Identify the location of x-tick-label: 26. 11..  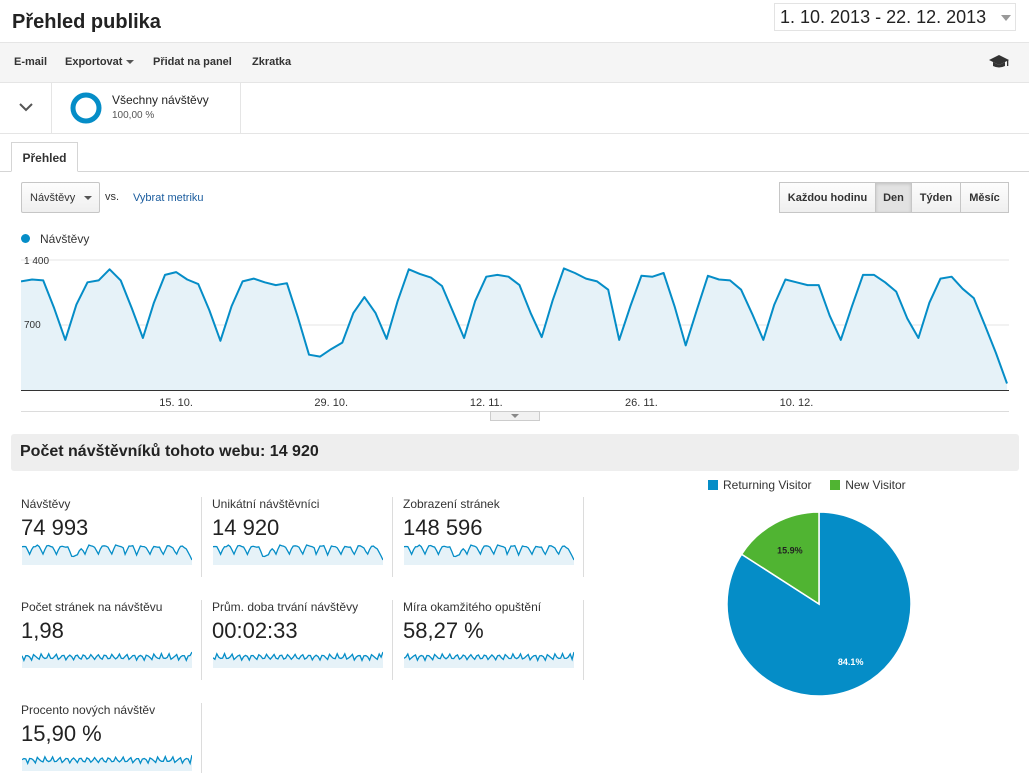
(641, 403).